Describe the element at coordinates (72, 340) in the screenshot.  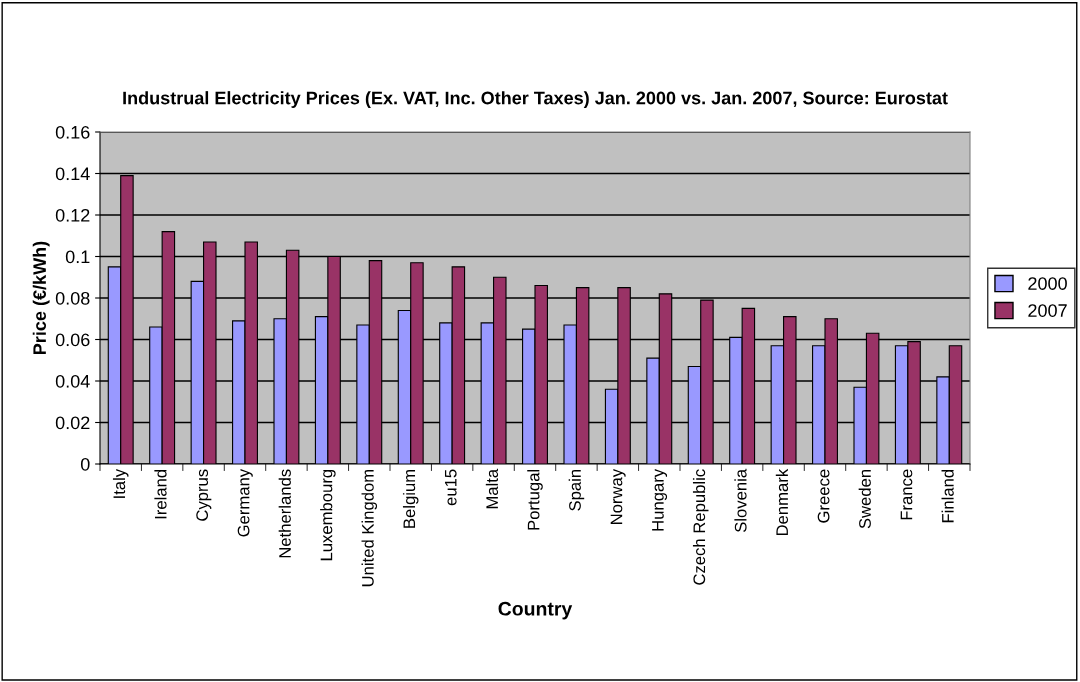
I see `y-tick-label: 0.06` at that location.